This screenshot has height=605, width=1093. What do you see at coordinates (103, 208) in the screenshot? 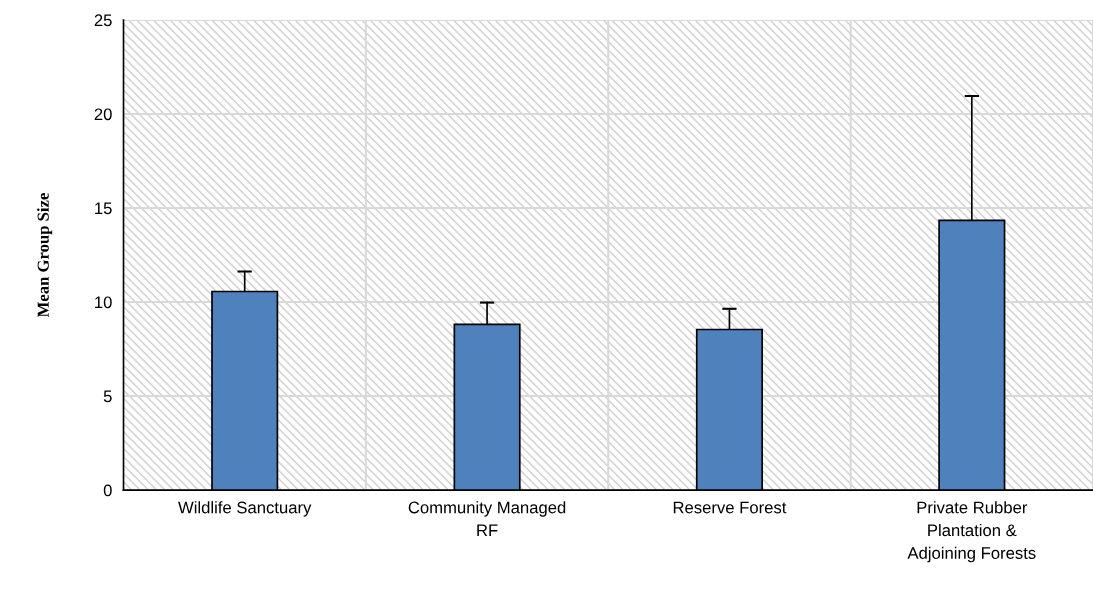
I see `y-tick-label: 15` at bounding box center [103, 208].